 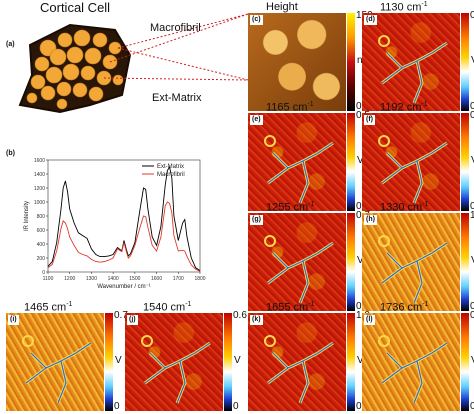 I want to click on x-tick-label: 1600, so click(x=156, y=279).